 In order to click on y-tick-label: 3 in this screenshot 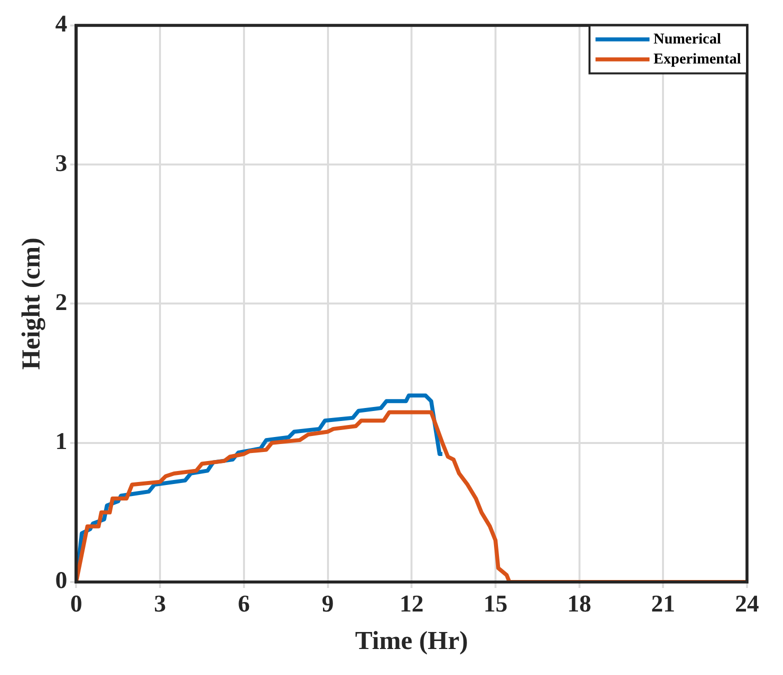, I will do `click(61, 163)`.